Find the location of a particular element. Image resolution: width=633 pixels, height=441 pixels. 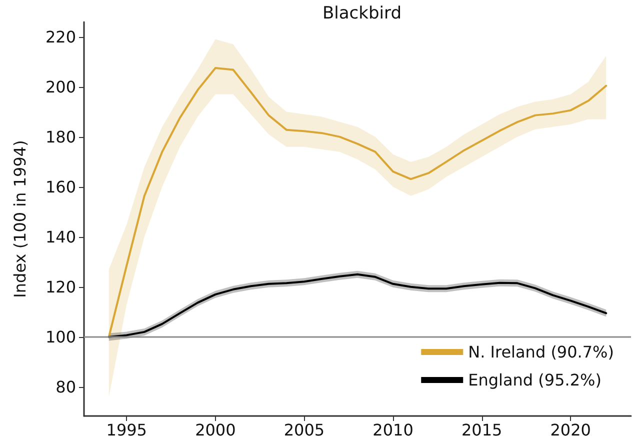

y-tick-label: 200 is located at coordinates (60, 86).